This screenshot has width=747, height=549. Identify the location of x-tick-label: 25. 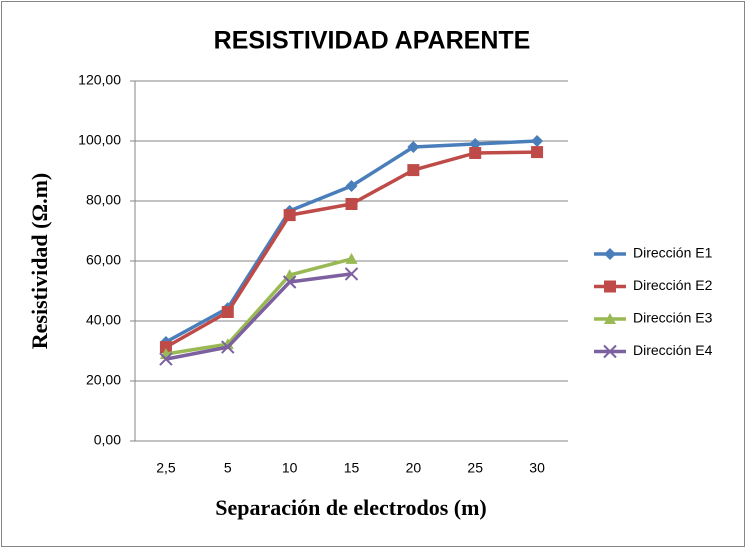
(475, 468).